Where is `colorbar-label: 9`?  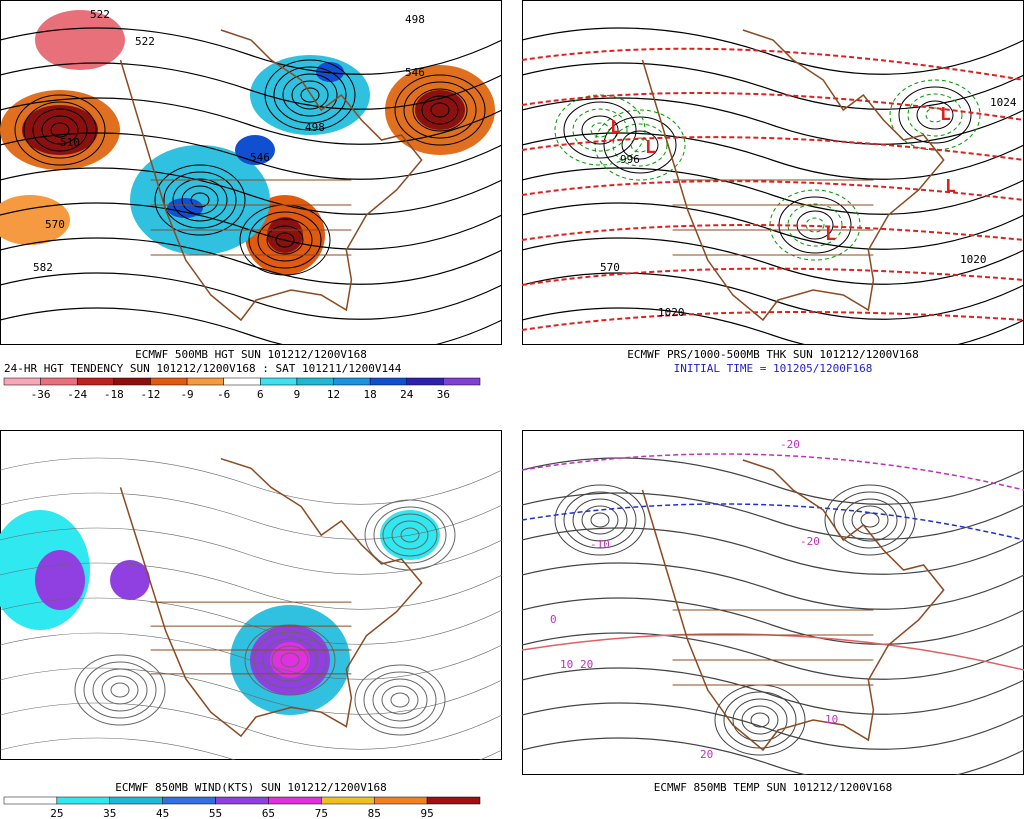
colorbar-label: 9 is located at coordinates (297, 394).